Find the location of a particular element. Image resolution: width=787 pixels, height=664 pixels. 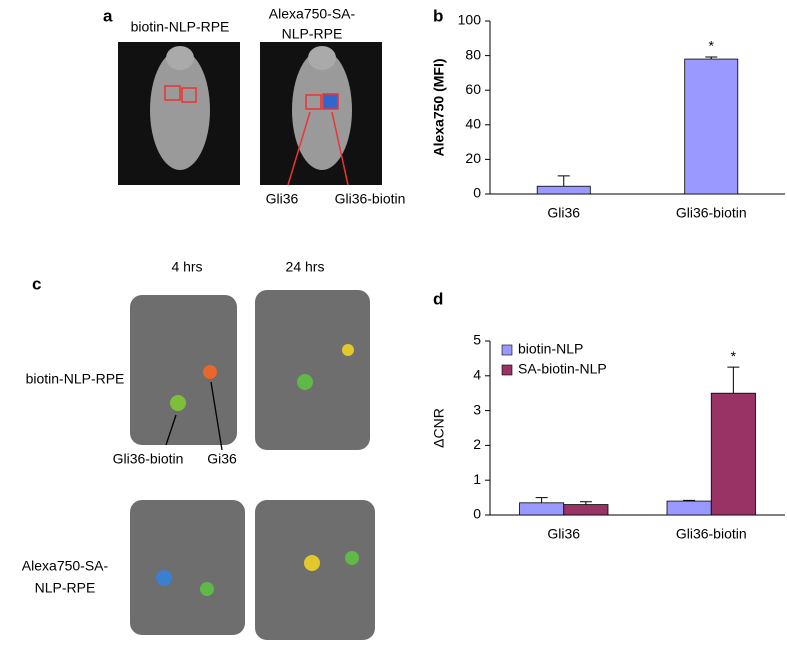

column-label: 24 hrs is located at coordinates (305, 267).